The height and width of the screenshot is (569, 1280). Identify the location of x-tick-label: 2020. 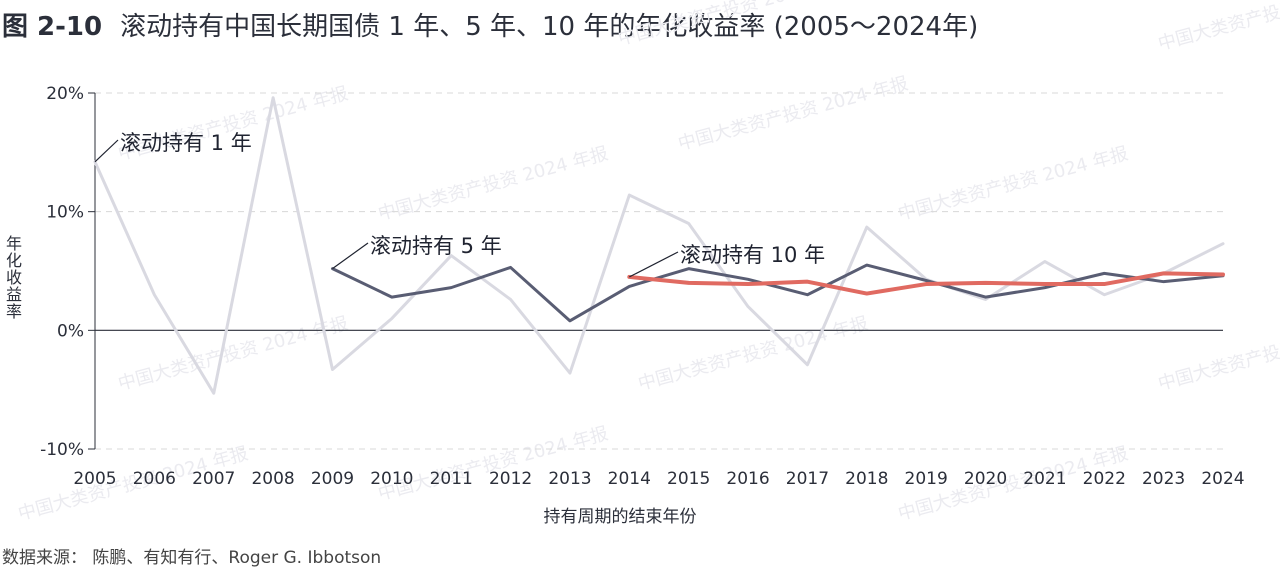
(985, 479).